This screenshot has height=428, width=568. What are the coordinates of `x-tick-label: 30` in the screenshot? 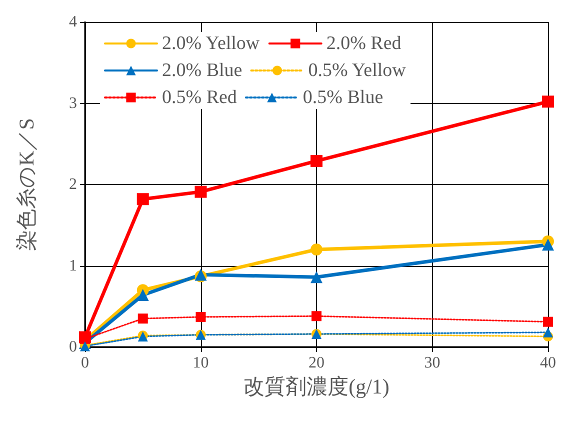 It's located at (432, 363).